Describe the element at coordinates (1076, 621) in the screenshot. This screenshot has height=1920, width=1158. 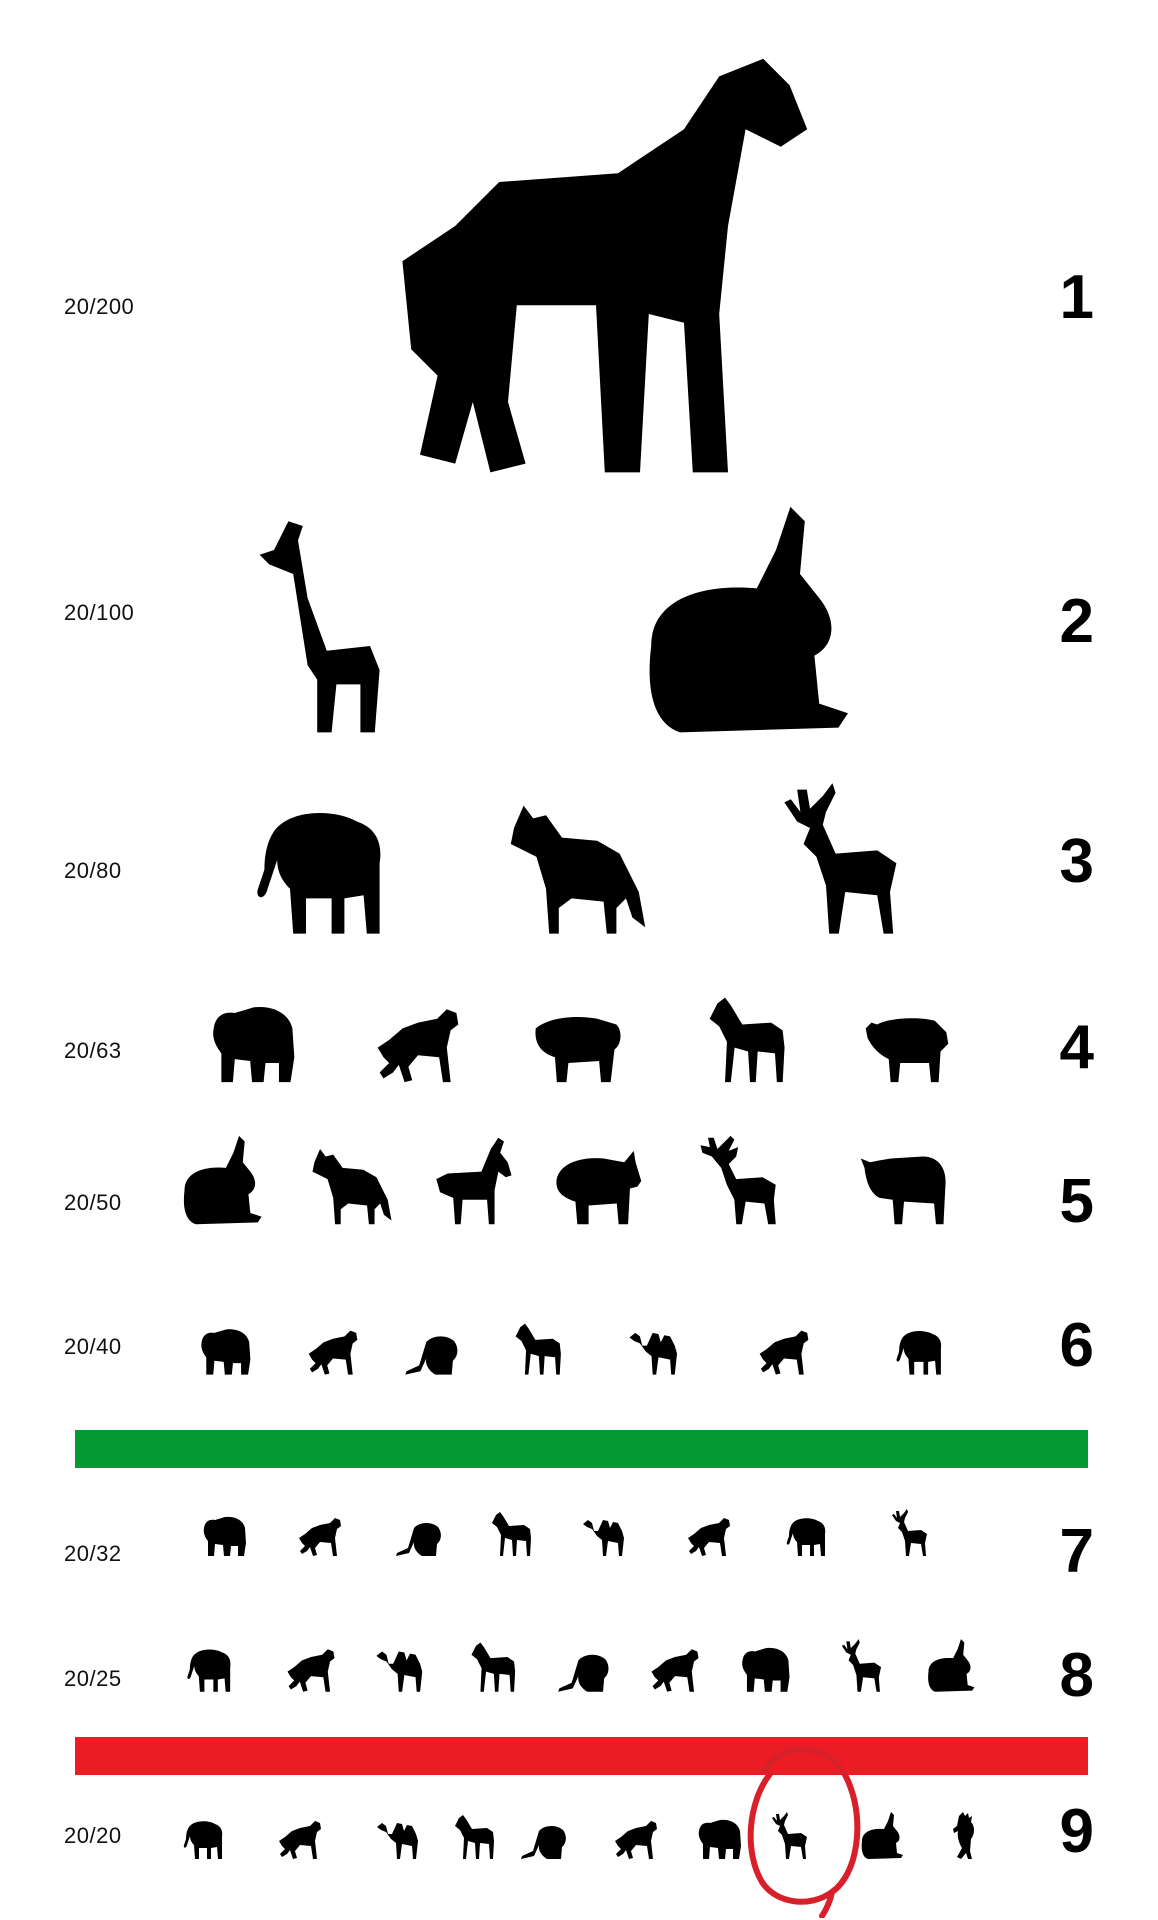
I see `row-number-2: 2` at that location.